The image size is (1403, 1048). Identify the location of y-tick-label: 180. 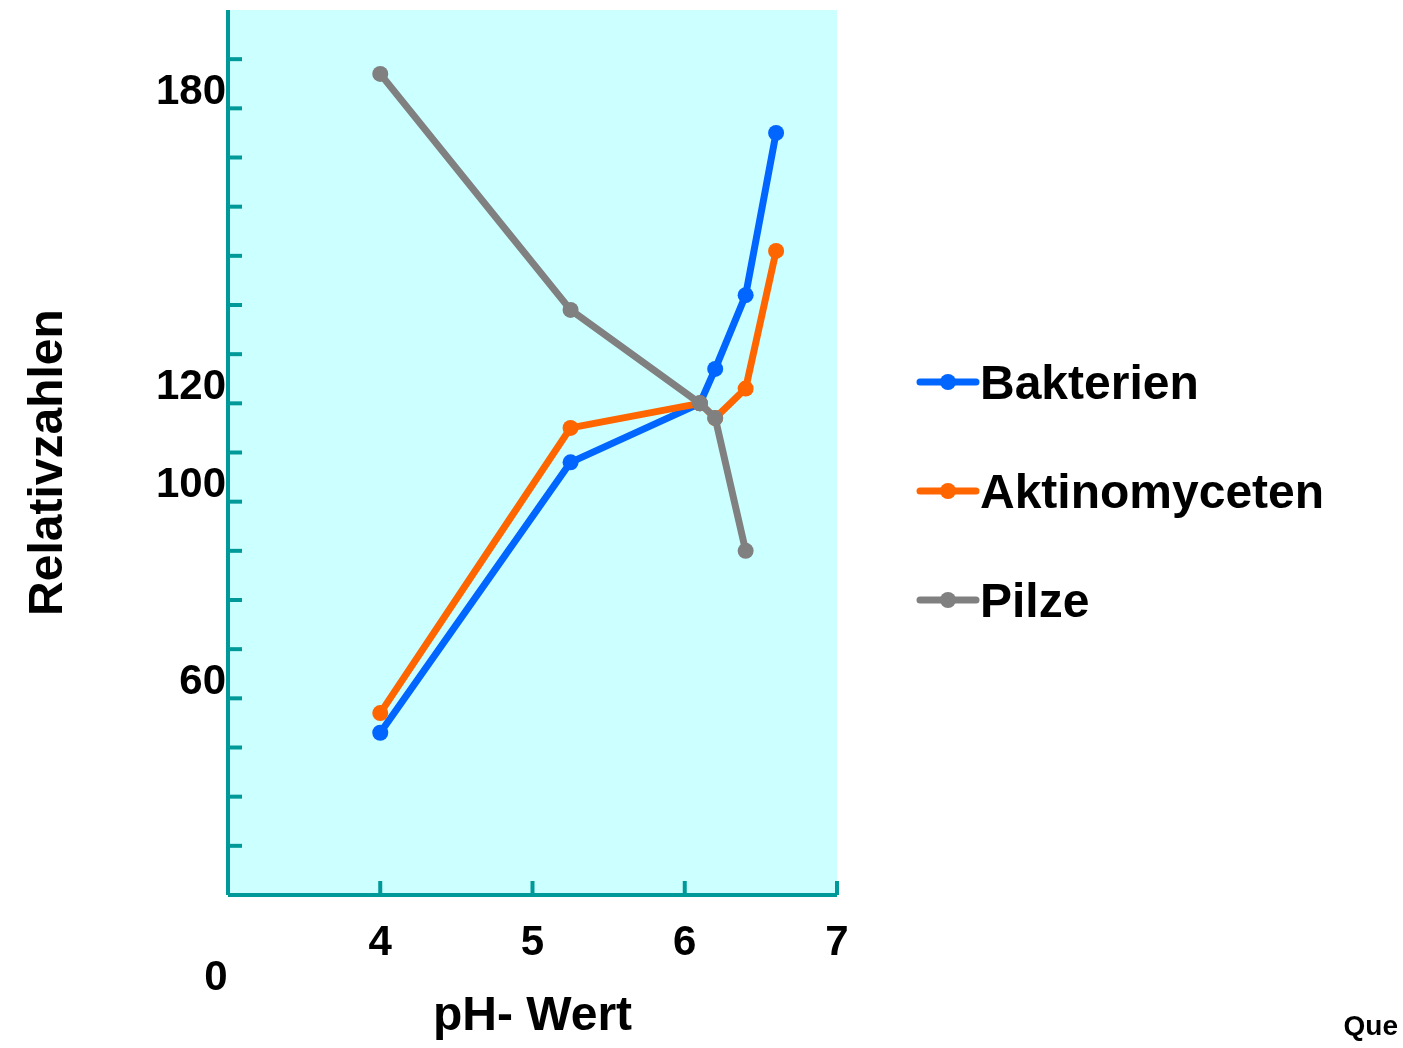
(190, 90).